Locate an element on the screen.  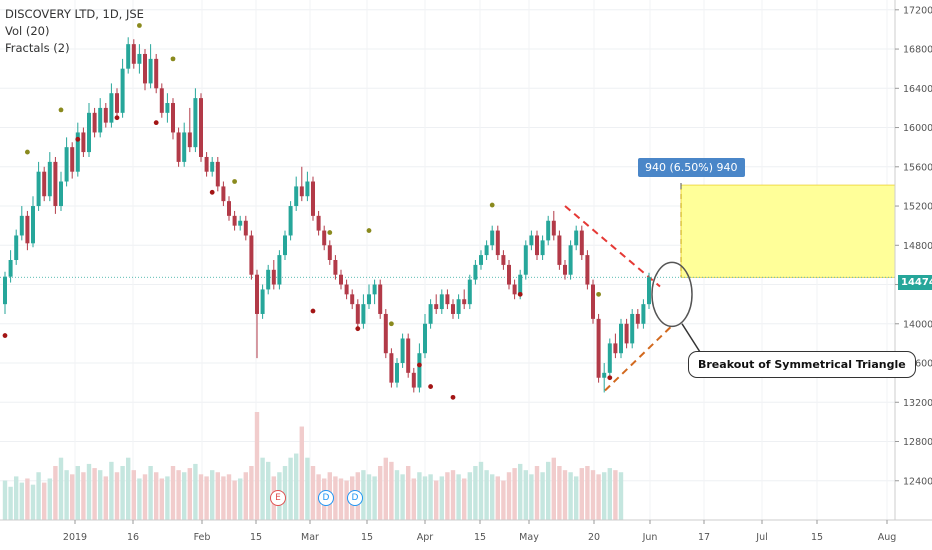
legend-volume: Vol (20) is located at coordinates (27, 31).